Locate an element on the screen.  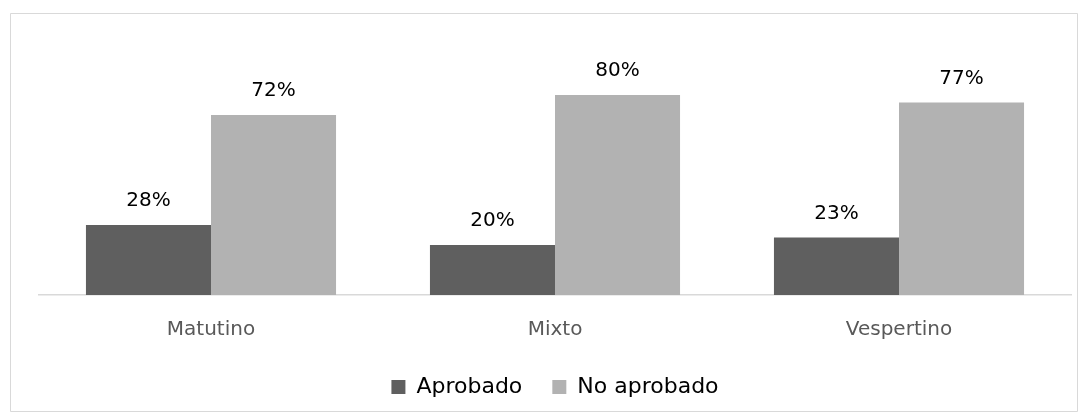
x-tick-label: Matutino is located at coordinates (211, 328).